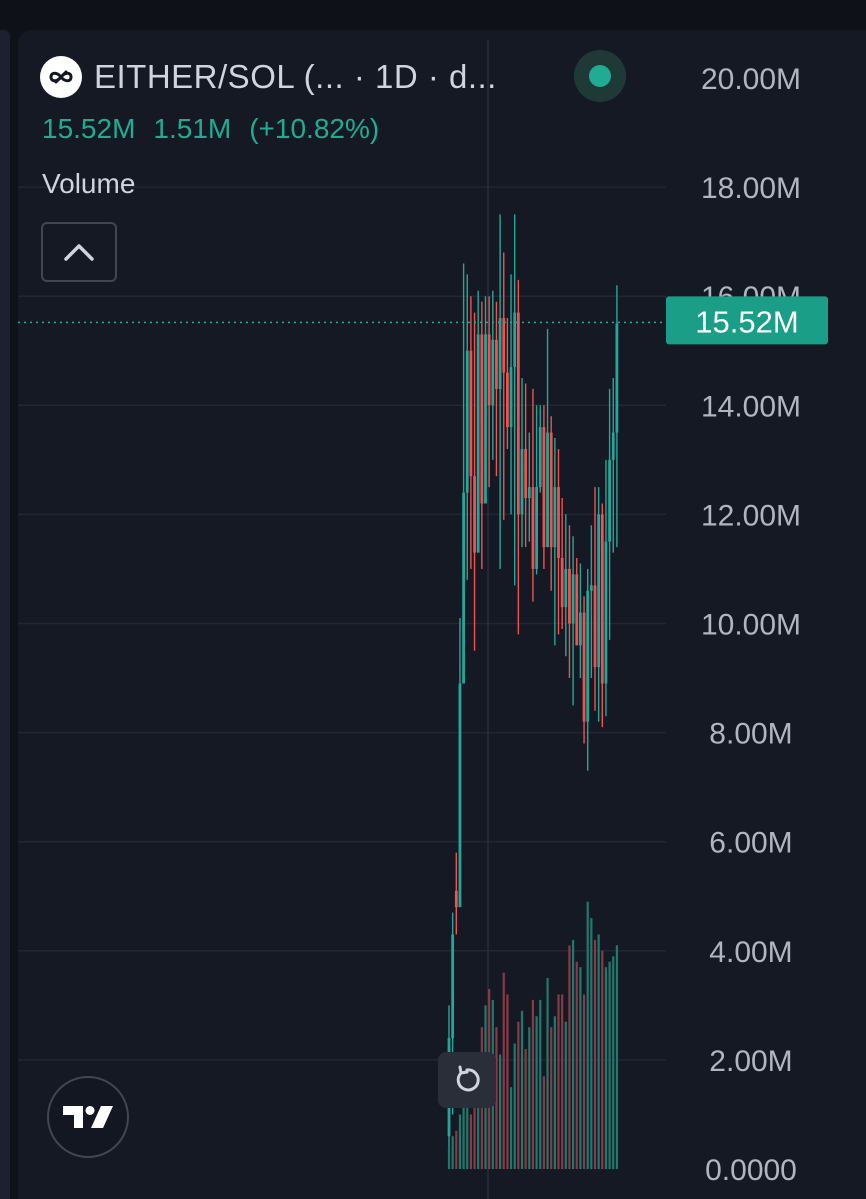 Image resolution: width=866 pixels, height=1199 pixels. What do you see at coordinates (751, 406) in the screenshot?
I see `y-axis-tick-label: 14.00M` at bounding box center [751, 406].